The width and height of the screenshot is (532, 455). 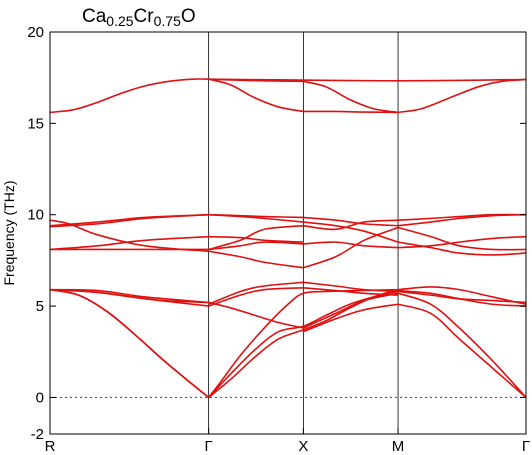 What do you see at coordinates (144, 16) in the screenshot?
I see `title-part-3: Cr` at bounding box center [144, 16].